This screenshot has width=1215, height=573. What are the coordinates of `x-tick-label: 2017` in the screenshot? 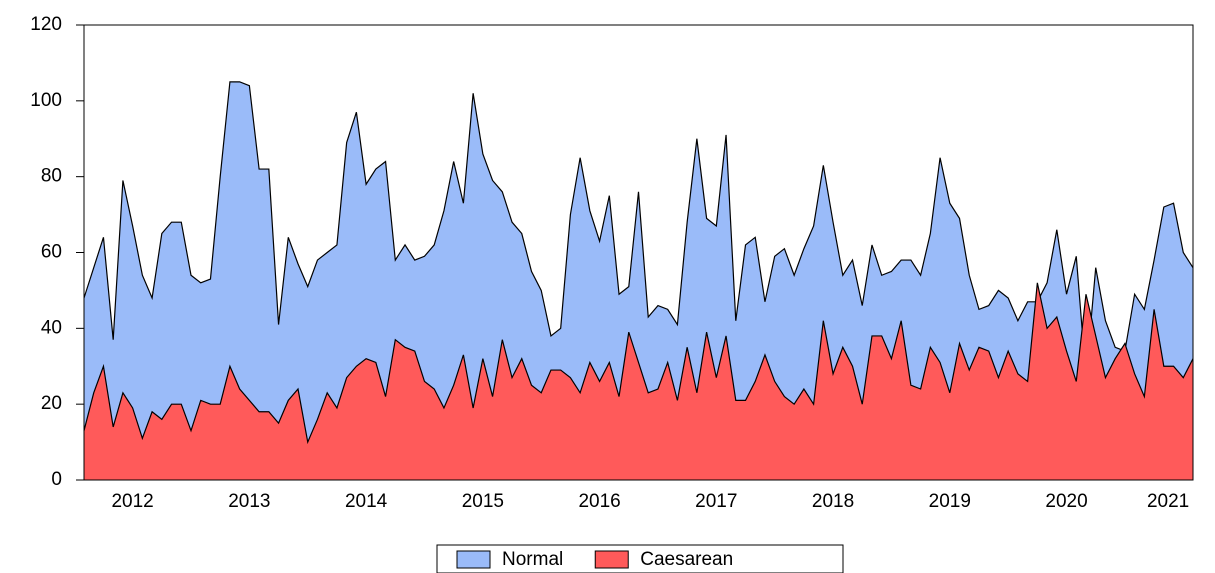 It's located at (716, 501).